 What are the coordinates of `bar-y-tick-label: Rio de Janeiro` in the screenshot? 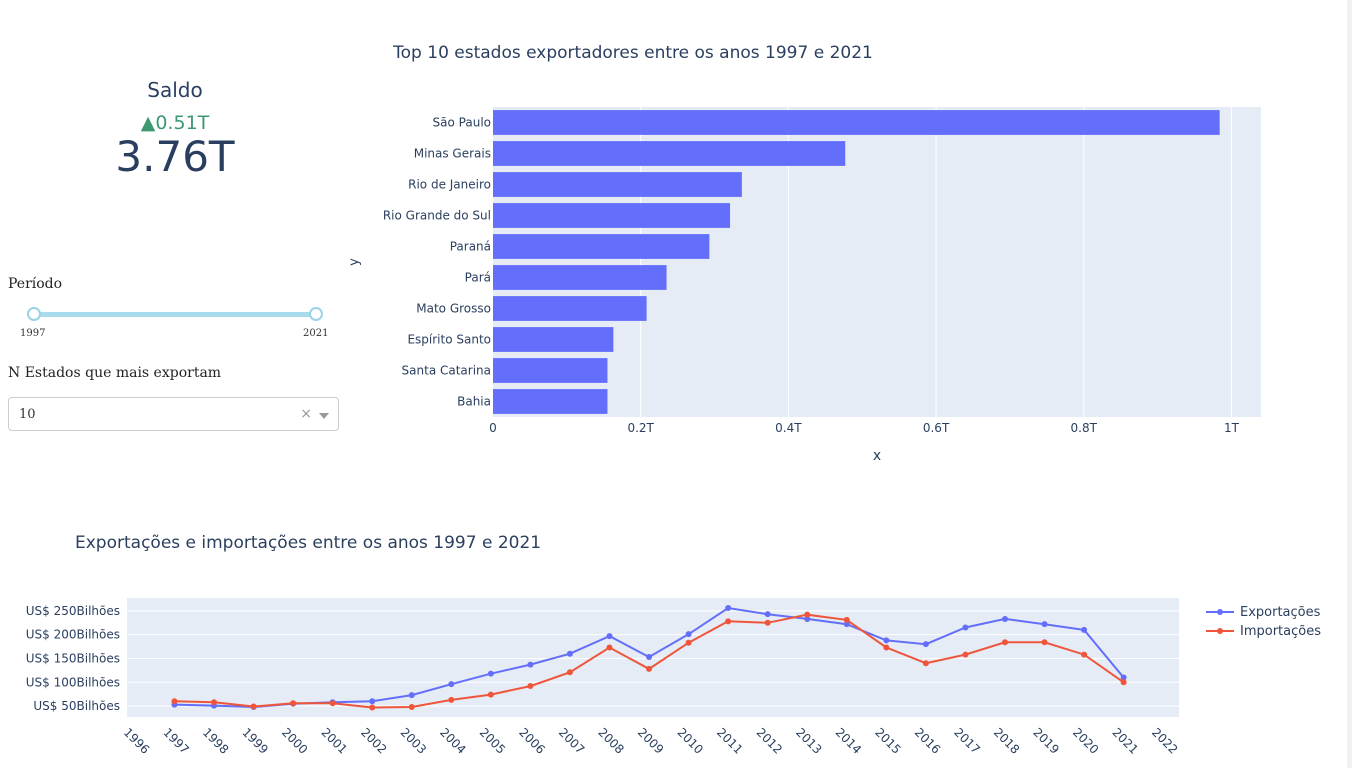 It's located at (449, 185).